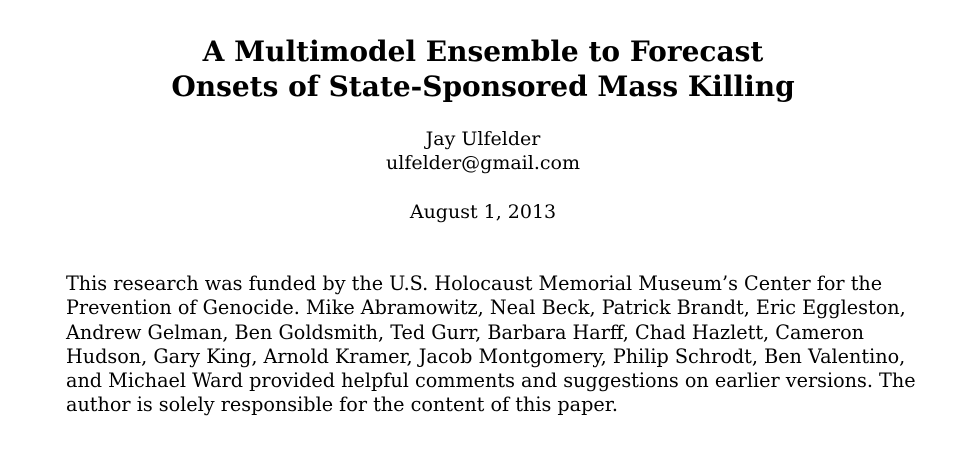 The width and height of the screenshot is (966, 471). What do you see at coordinates (483, 163) in the screenshot?
I see `author-email: ulfelder@gmail.com` at bounding box center [483, 163].